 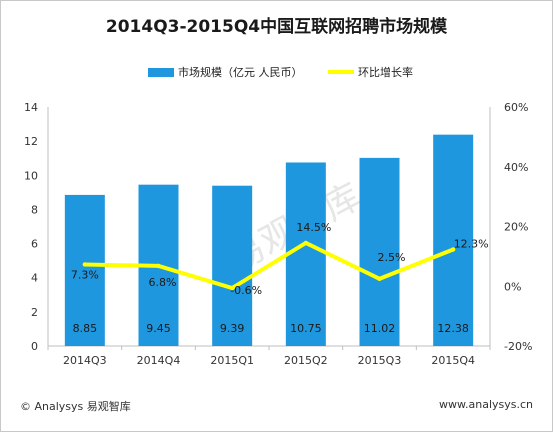 I want to click on y-right-tick-label: 20%, so click(x=516, y=227).